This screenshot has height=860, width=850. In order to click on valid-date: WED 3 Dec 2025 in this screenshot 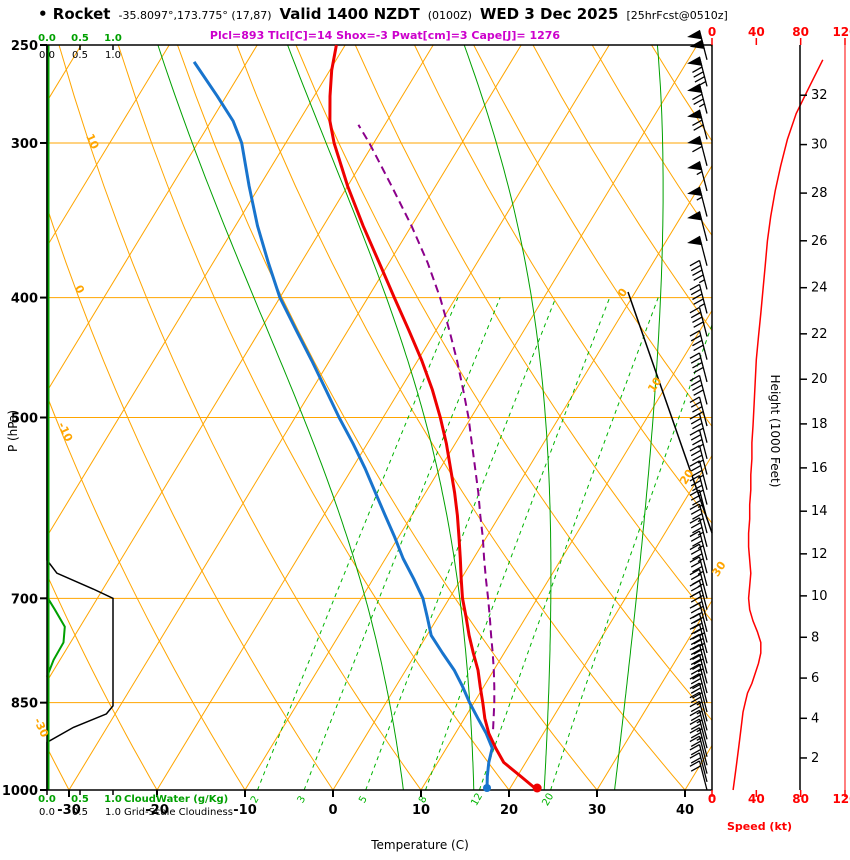, I will do `click(549, 14)`.